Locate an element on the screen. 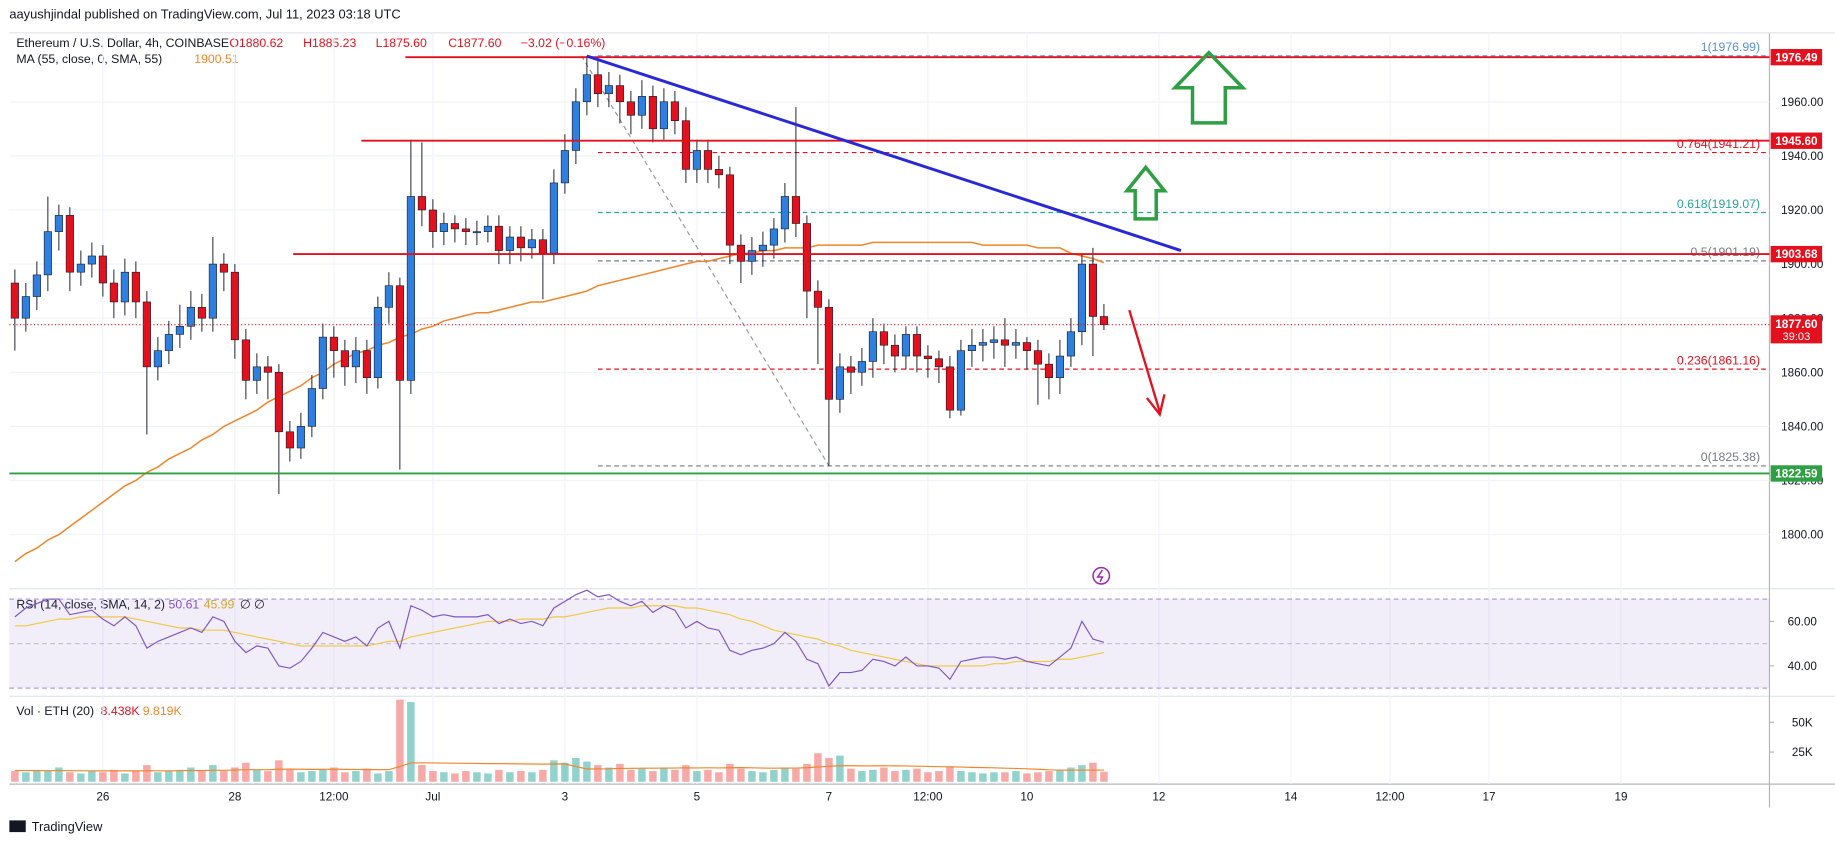  rsi-line is located at coordinates (559, 638).